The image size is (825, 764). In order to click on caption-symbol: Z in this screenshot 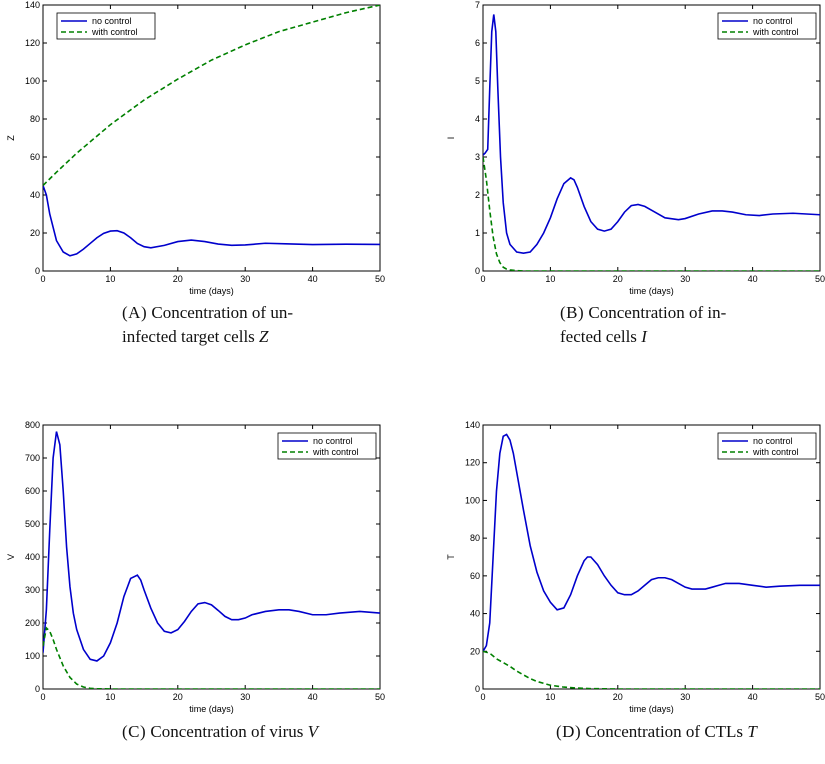, I will do `click(264, 336)`.